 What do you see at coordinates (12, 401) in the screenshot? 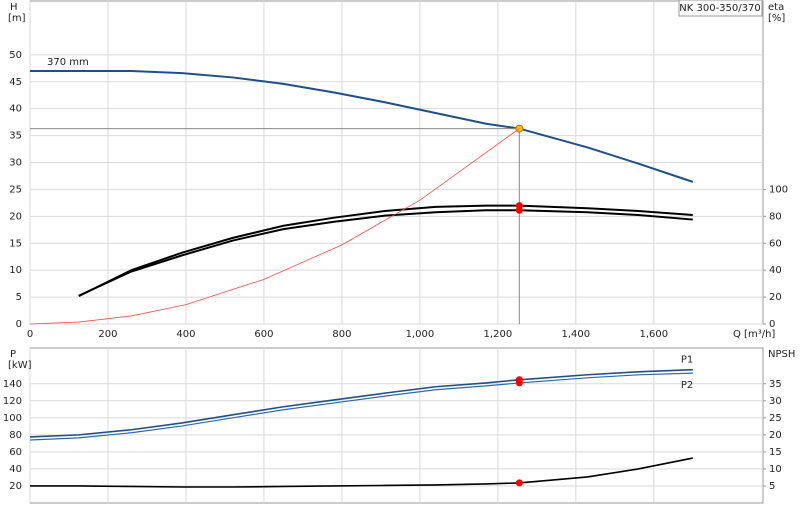
I see `y-tick-label: 120` at bounding box center [12, 401].